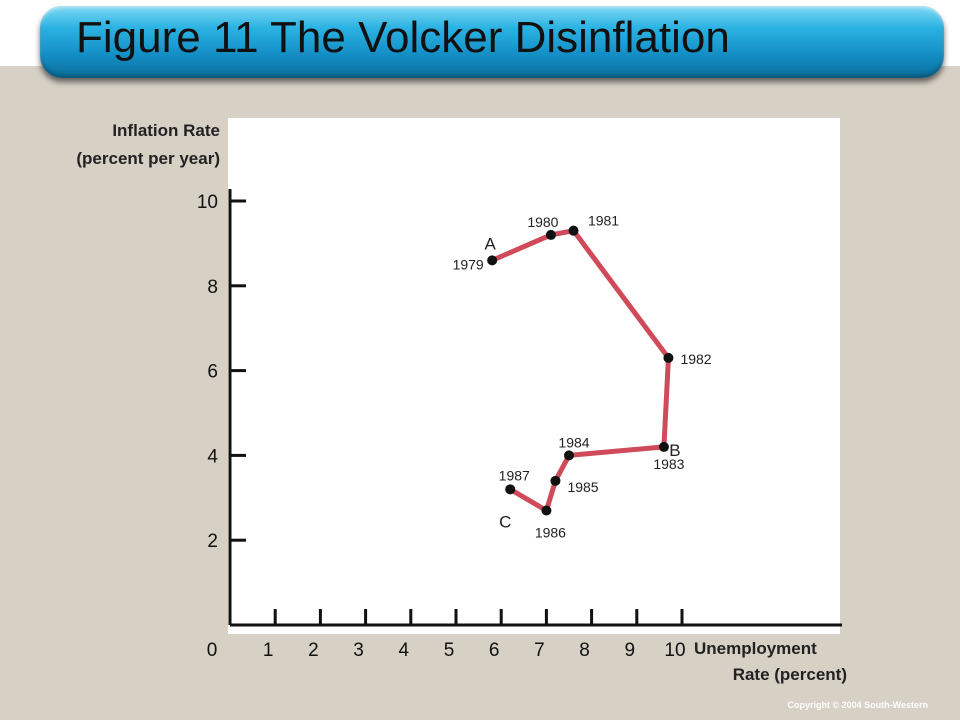 Image resolution: width=960 pixels, height=720 pixels. Describe the element at coordinates (582, 487) in the screenshot. I see `year-label-1985: 1985` at that location.